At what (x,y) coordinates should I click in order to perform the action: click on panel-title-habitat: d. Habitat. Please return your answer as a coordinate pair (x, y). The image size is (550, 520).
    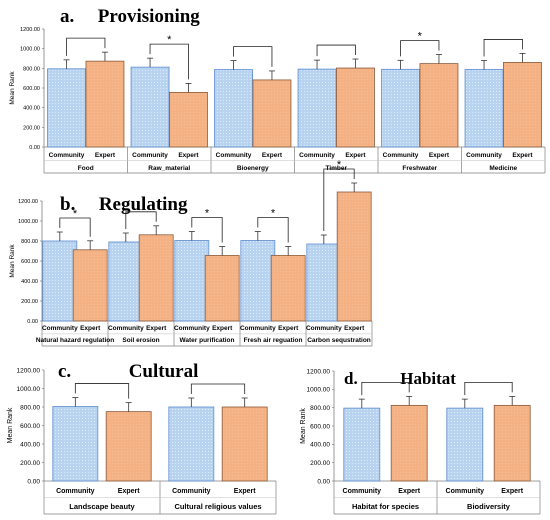
    Looking at the image, I should click on (400, 379).